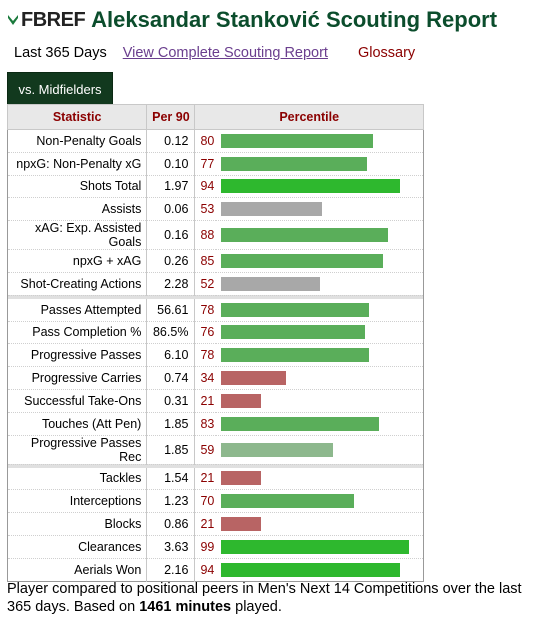 The width and height of the screenshot is (548, 621). What do you see at coordinates (60, 89) in the screenshot?
I see `tab-vs-midfielders: vs. Midfielders` at bounding box center [60, 89].